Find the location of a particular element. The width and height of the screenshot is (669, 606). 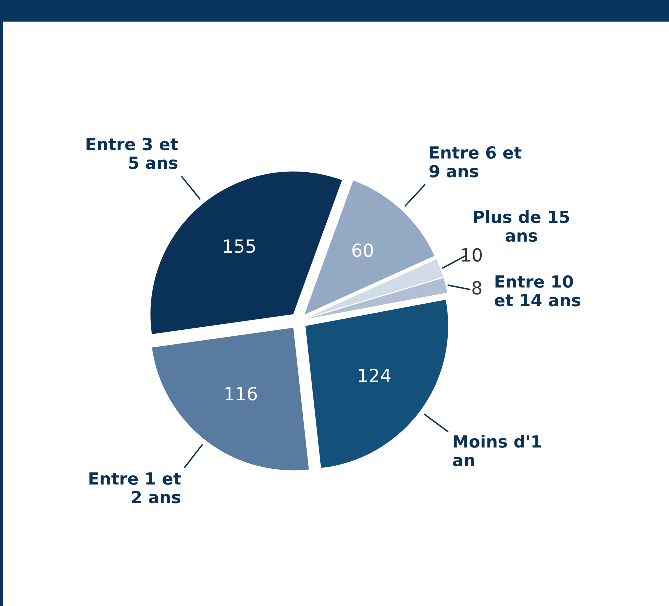

slice-label: Plus de 15 ans is located at coordinates (522, 226).